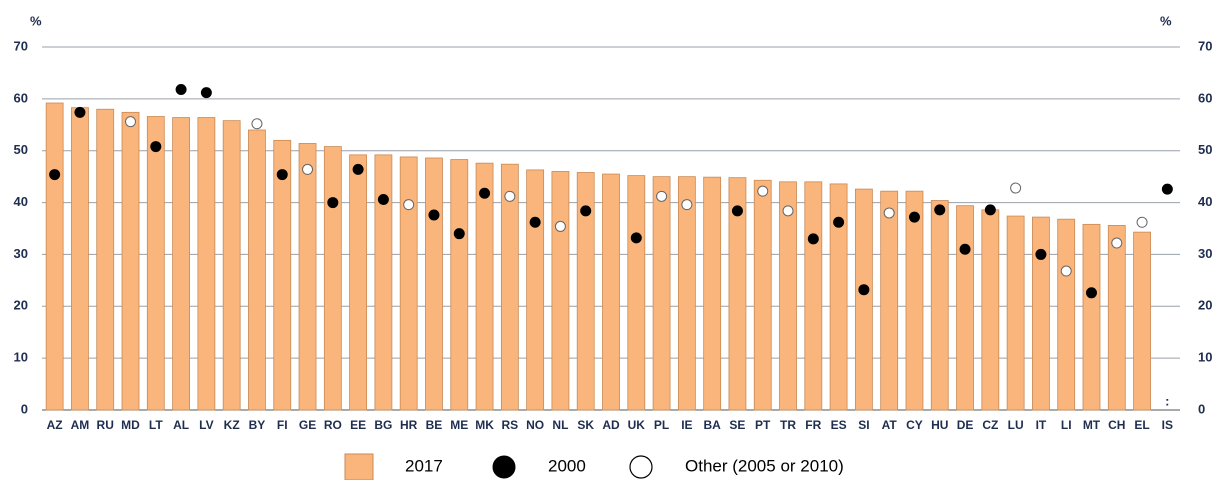 This screenshot has height=480, width=1218. I want to click on x-tick-label: MK, so click(484, 425).